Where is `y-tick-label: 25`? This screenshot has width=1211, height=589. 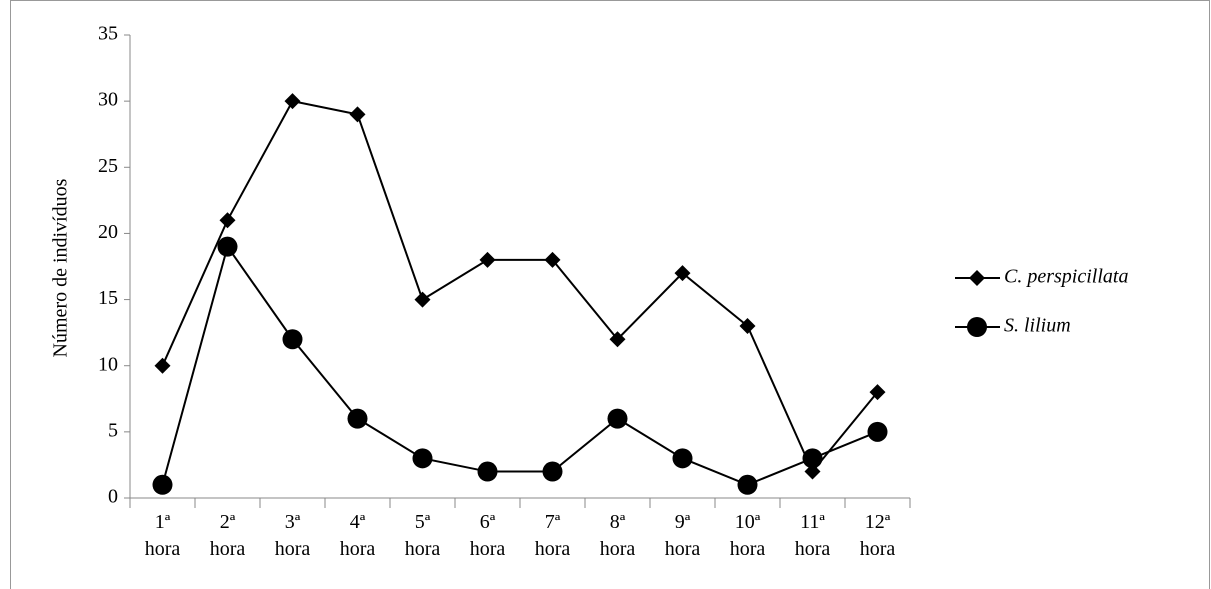 y-tick-label: 25 is located at coordinates (108, 166).